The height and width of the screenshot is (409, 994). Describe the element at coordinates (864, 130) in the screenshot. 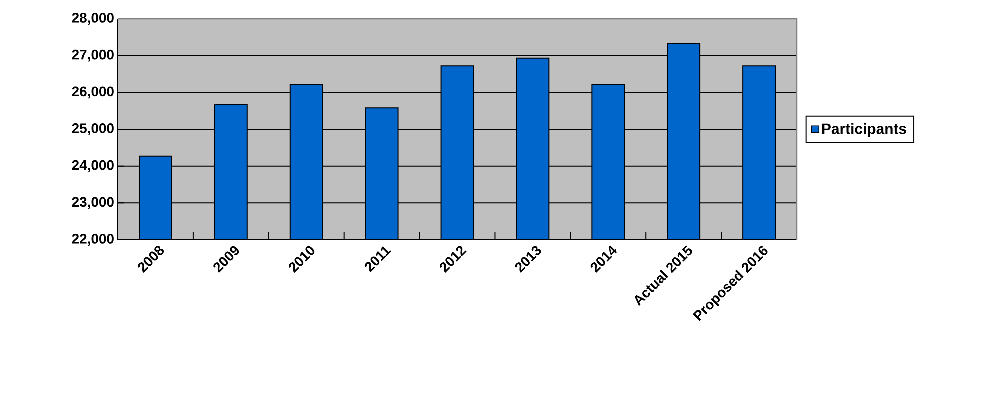

I see `legend-label: Participants` at that location.